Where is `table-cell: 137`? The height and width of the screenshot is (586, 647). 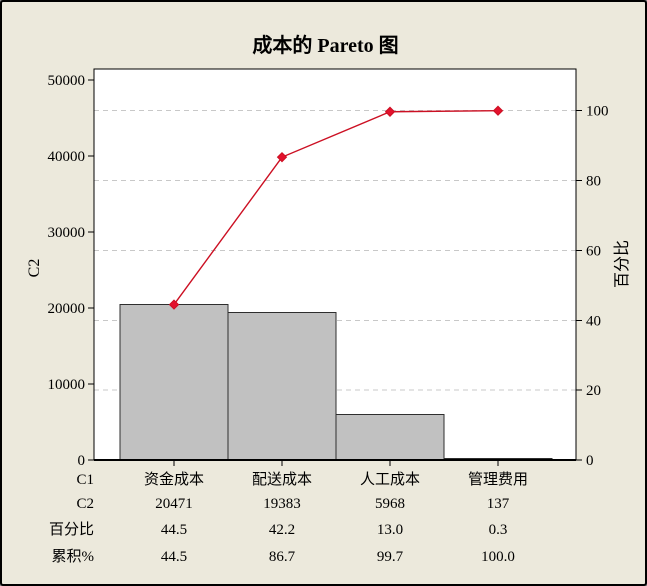
table-cell: 137 is located at coordinates (498, 504).